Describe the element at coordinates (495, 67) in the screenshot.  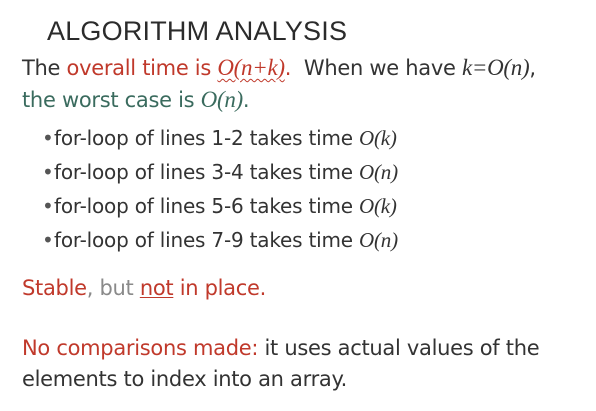
I see `intro-condition: k=O(n)` at that location.